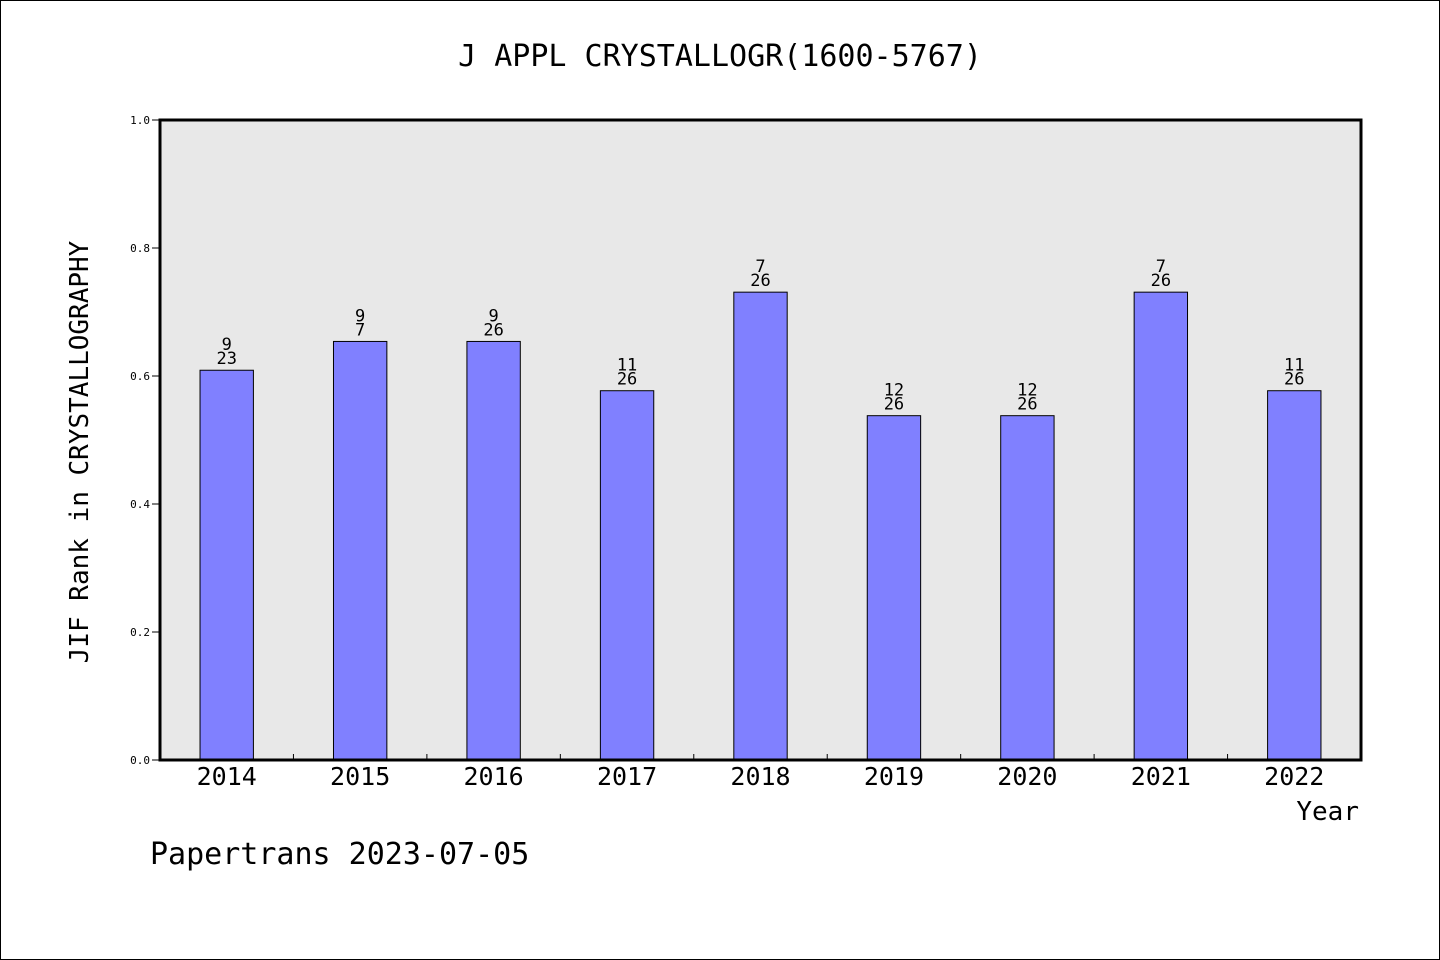 The width and height of the screenshot is (1440, 960). Describe the element at coordinates (1327, 812) in the screenshot. I see `x-axis-title: Year` at that location.